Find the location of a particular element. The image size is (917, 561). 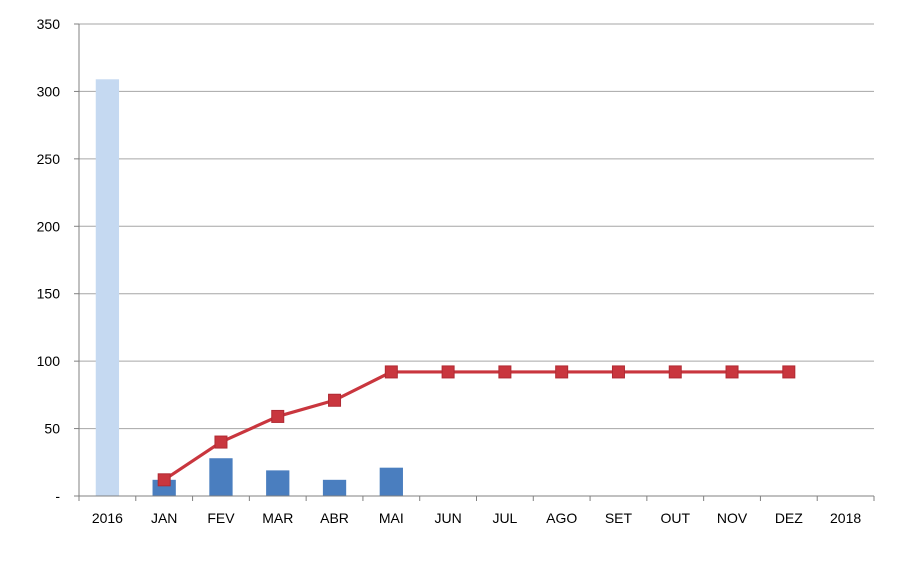

x-tick-label: MAR is located at coordinates (277, 518).